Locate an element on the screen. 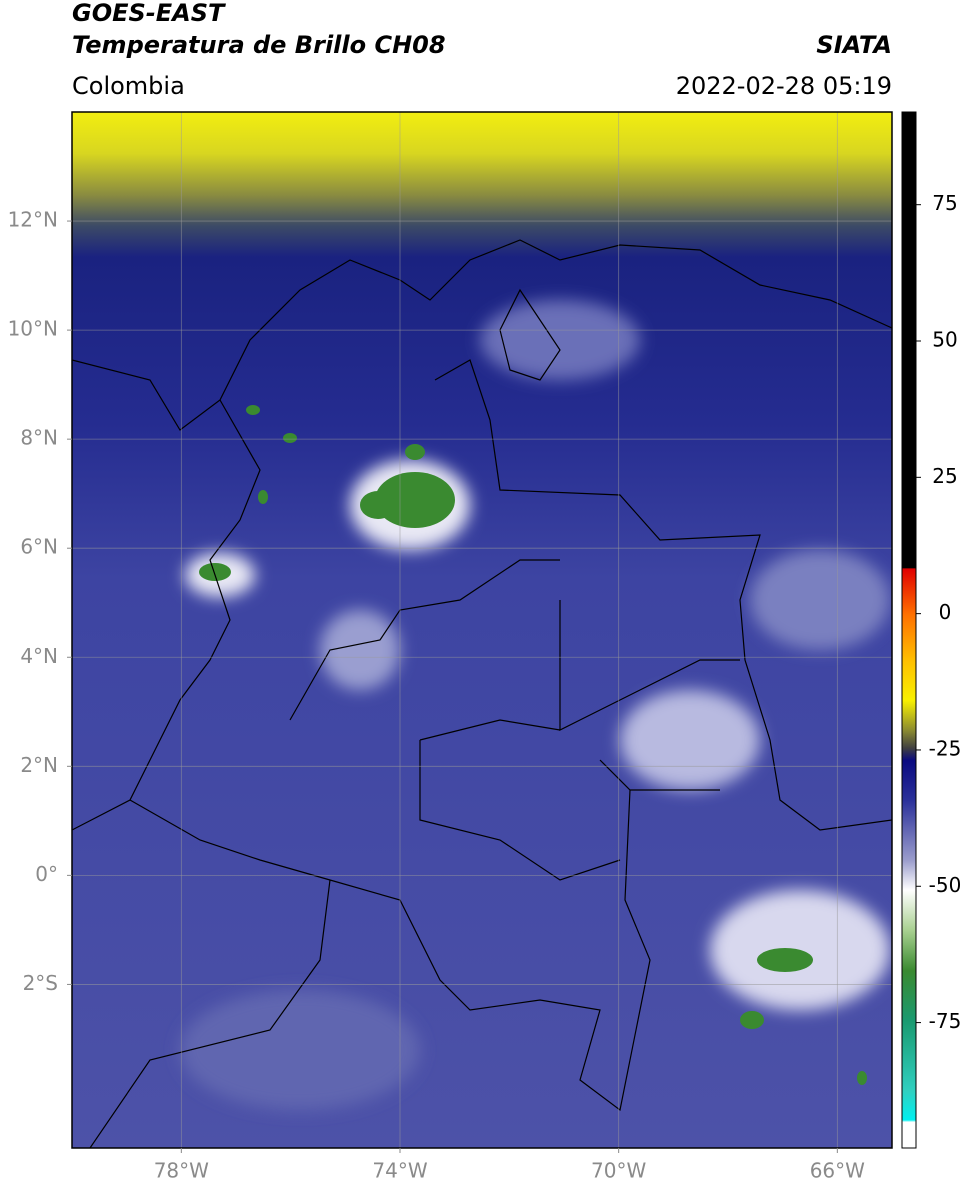  datetime: 2022-02-28 05:19 is located at coordinates (784, 86).